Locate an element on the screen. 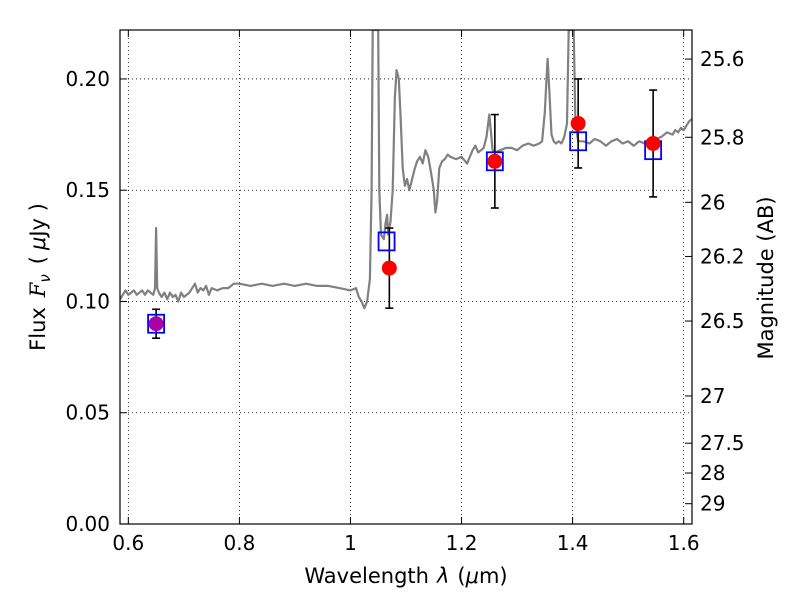  x-axis-label-unit-open: ( is located at coordinates (461, 576).